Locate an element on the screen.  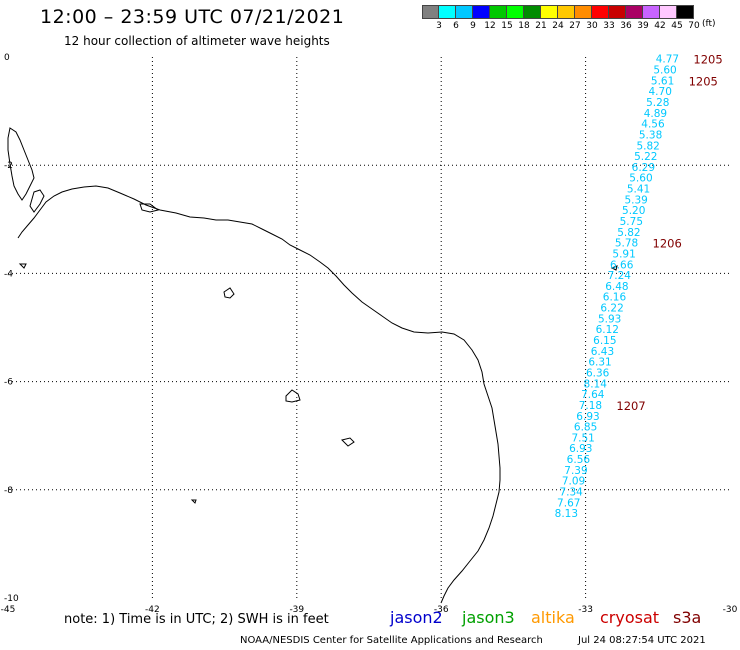
coastline-northwest is located at coordinates (51, 212).